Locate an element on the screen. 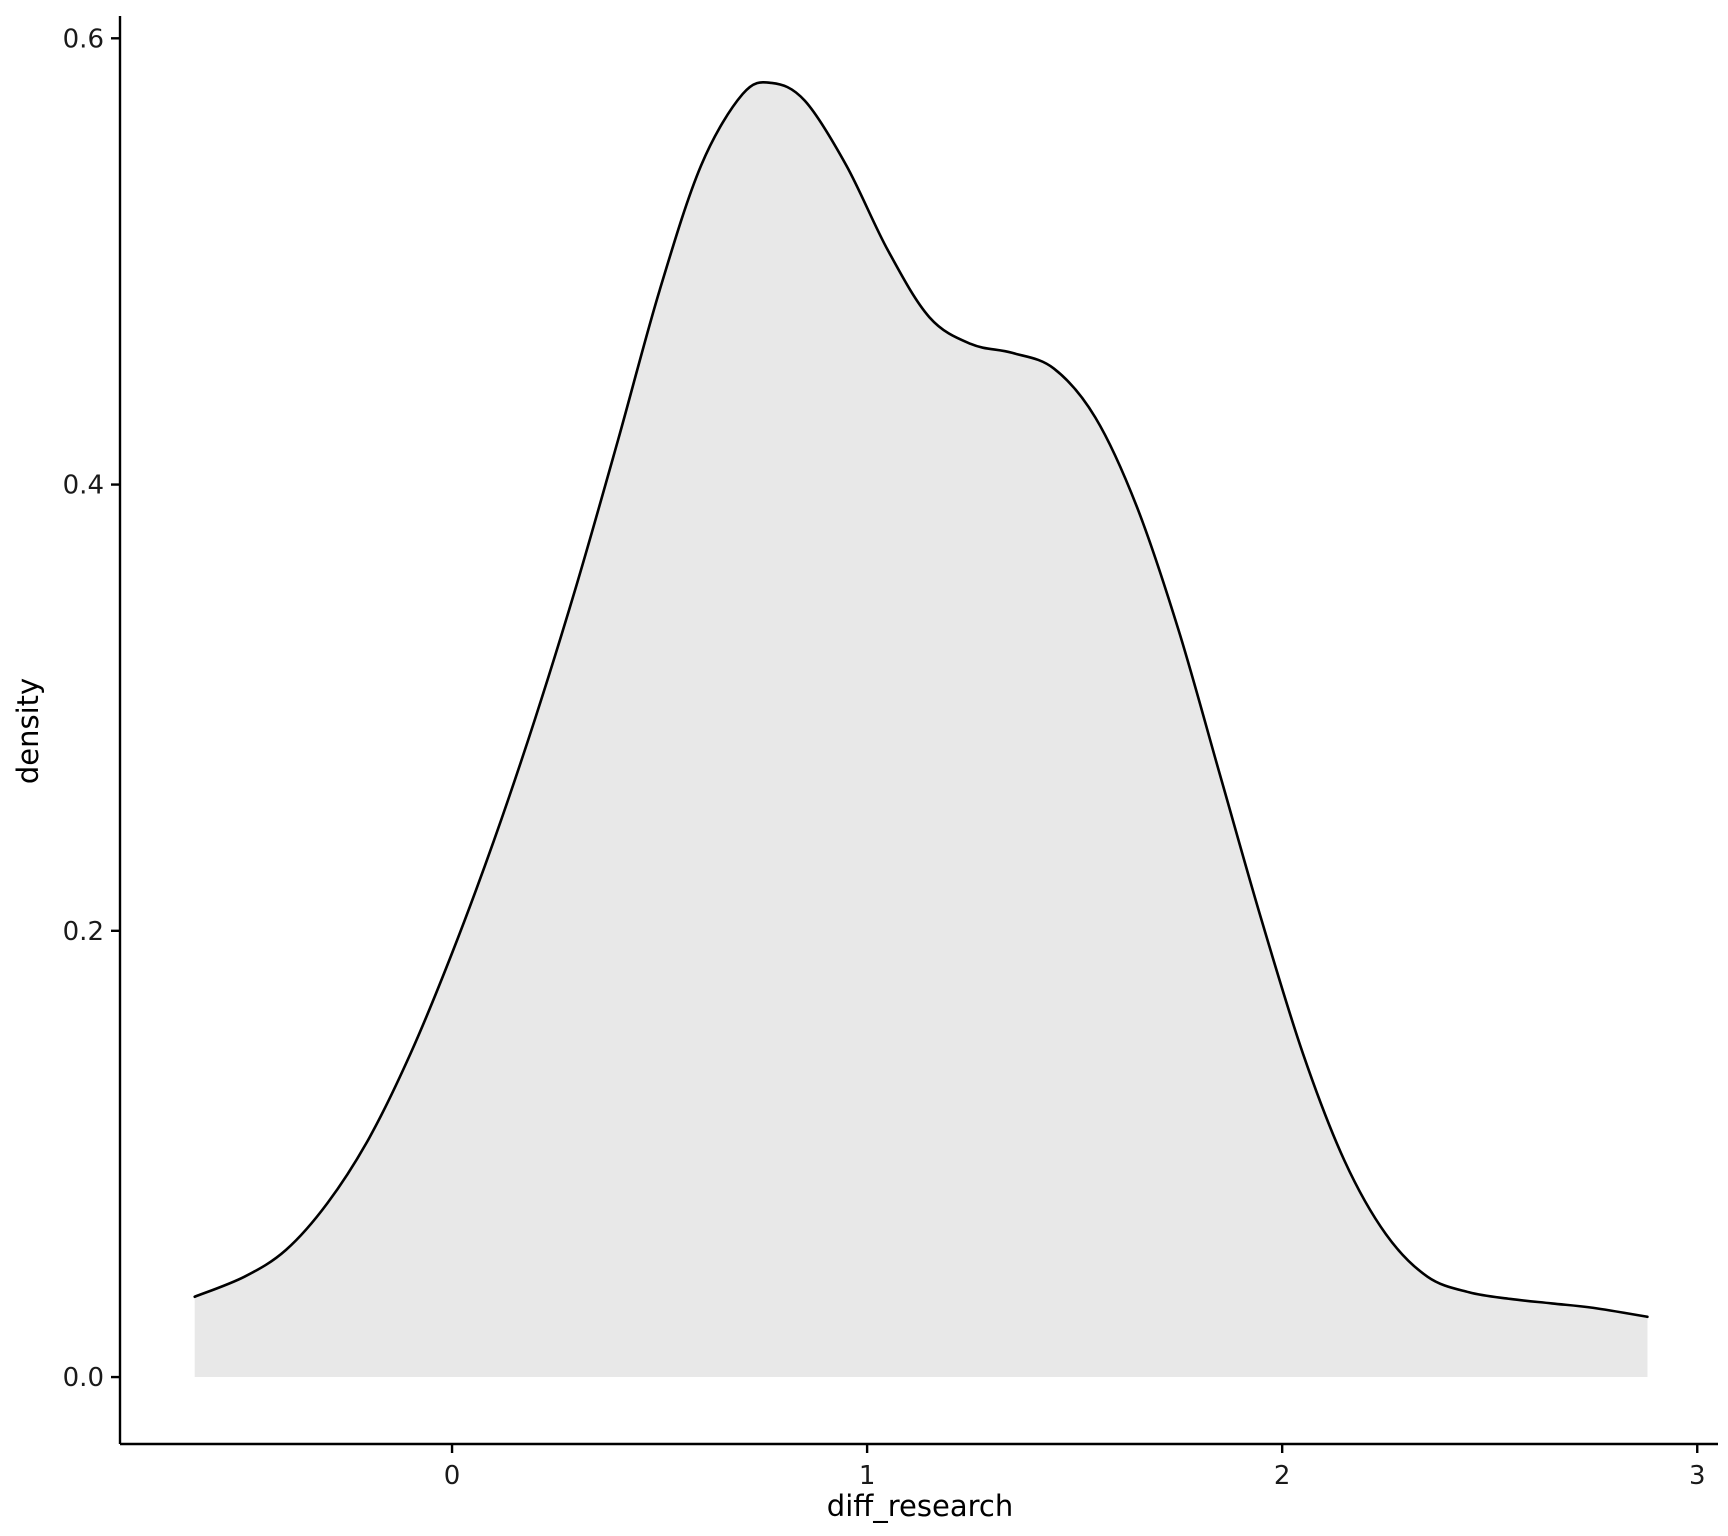 This screenshot has height=1536, width=1728. x-tick-label: 1 is located at coordinates (867, 1476).